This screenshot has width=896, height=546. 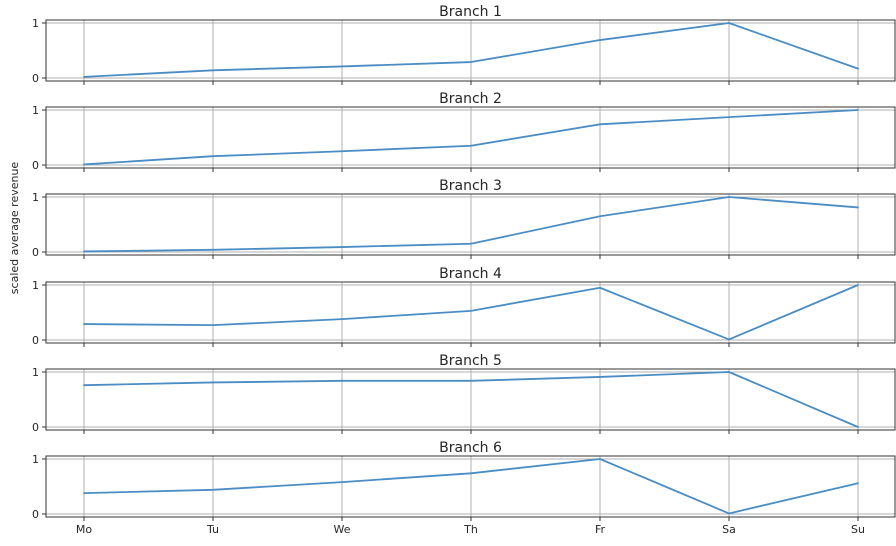 What do you see at coordinates (212, 529) in the screenshot?
I see `x-tick-label: Tu` at bounding box center [212, 529].